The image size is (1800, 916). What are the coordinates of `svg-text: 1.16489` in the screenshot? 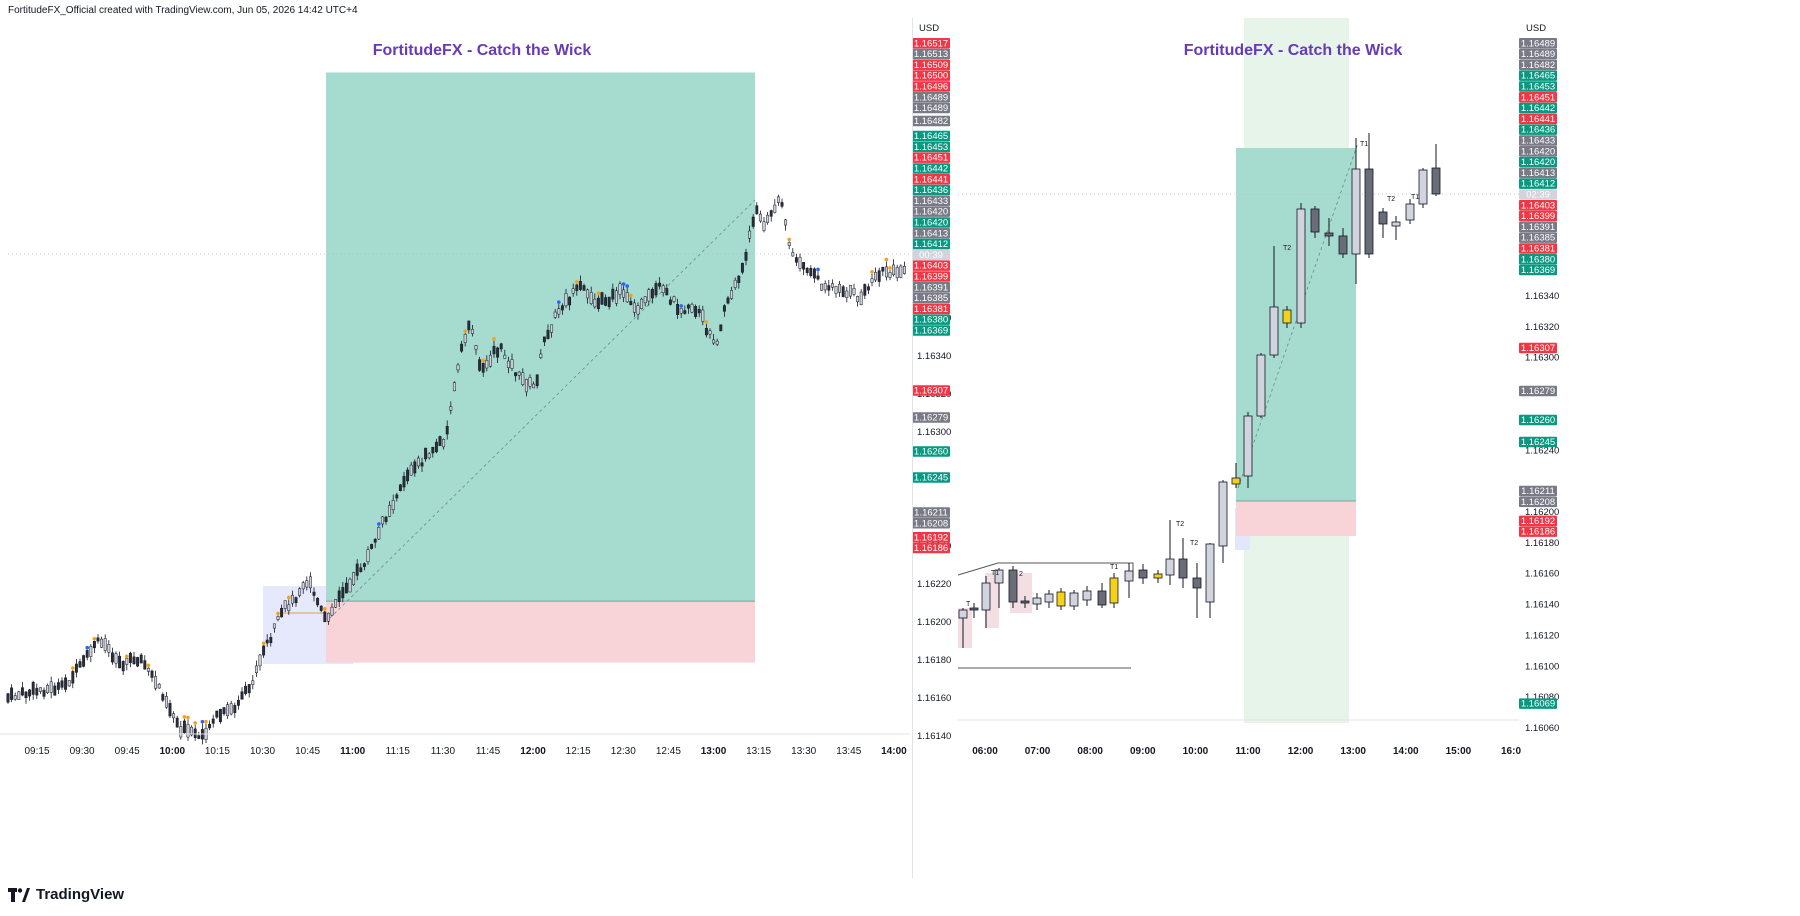 It's located at (931, 108).